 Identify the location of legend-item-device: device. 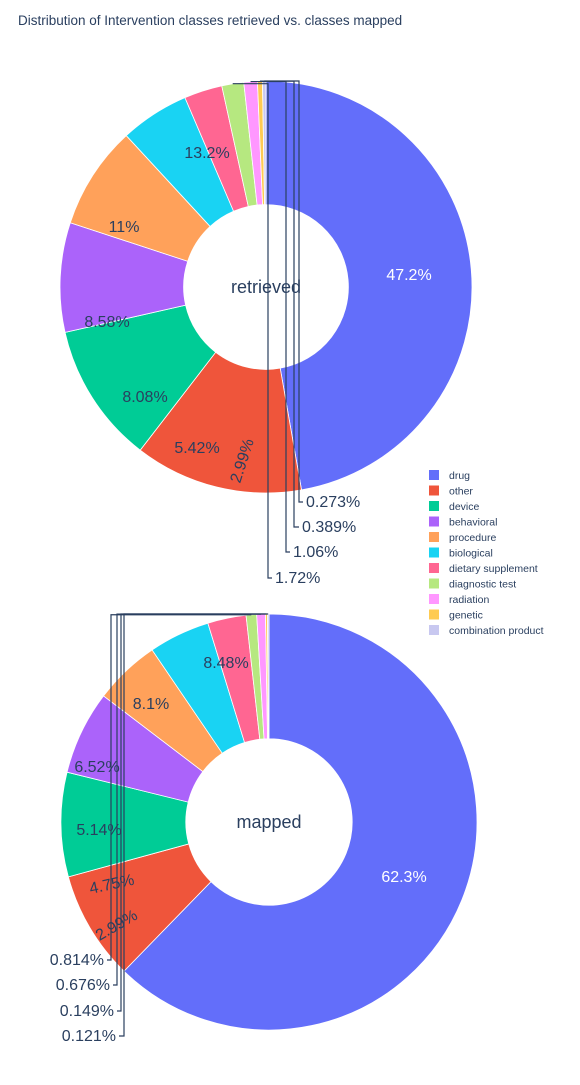
(454, 507).